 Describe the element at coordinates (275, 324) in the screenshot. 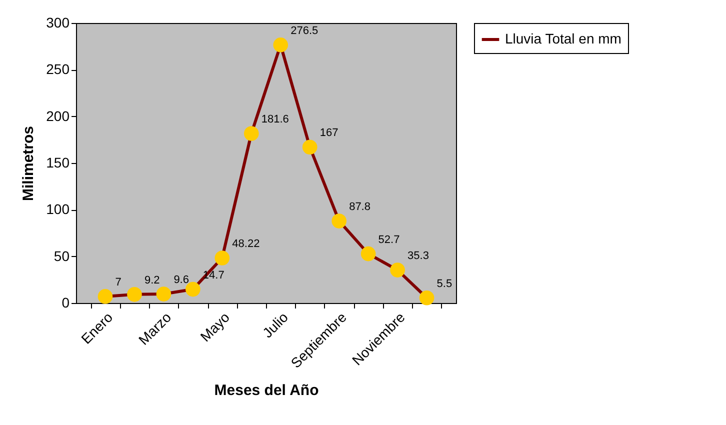

I see `x-tick-label: Julio` at that location.